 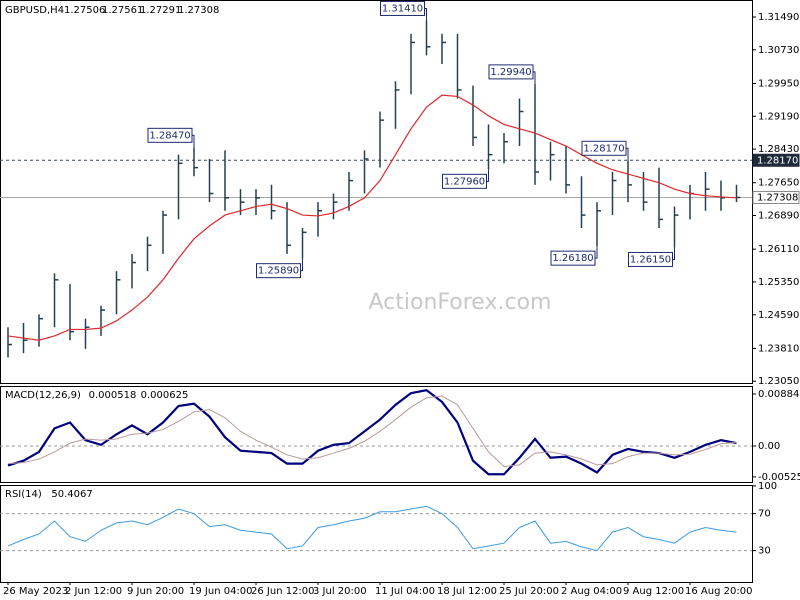 I want to click on x-tick-label: 26 Jun 12:00, so click(x=283, y=591).